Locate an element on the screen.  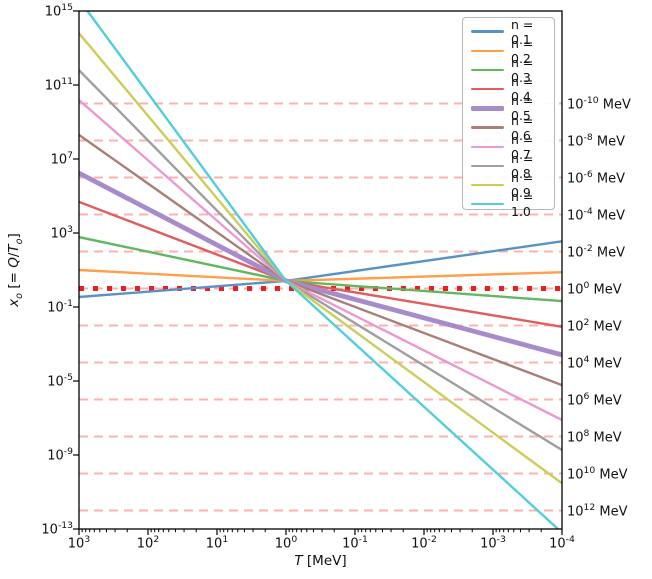
right-reference-label: 104 MeV is located at coordinates (594, 362).